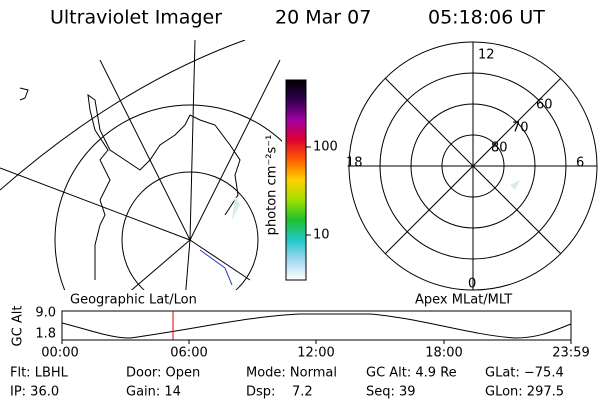  I want to click on mlt-label: 18, so click(354, 163).